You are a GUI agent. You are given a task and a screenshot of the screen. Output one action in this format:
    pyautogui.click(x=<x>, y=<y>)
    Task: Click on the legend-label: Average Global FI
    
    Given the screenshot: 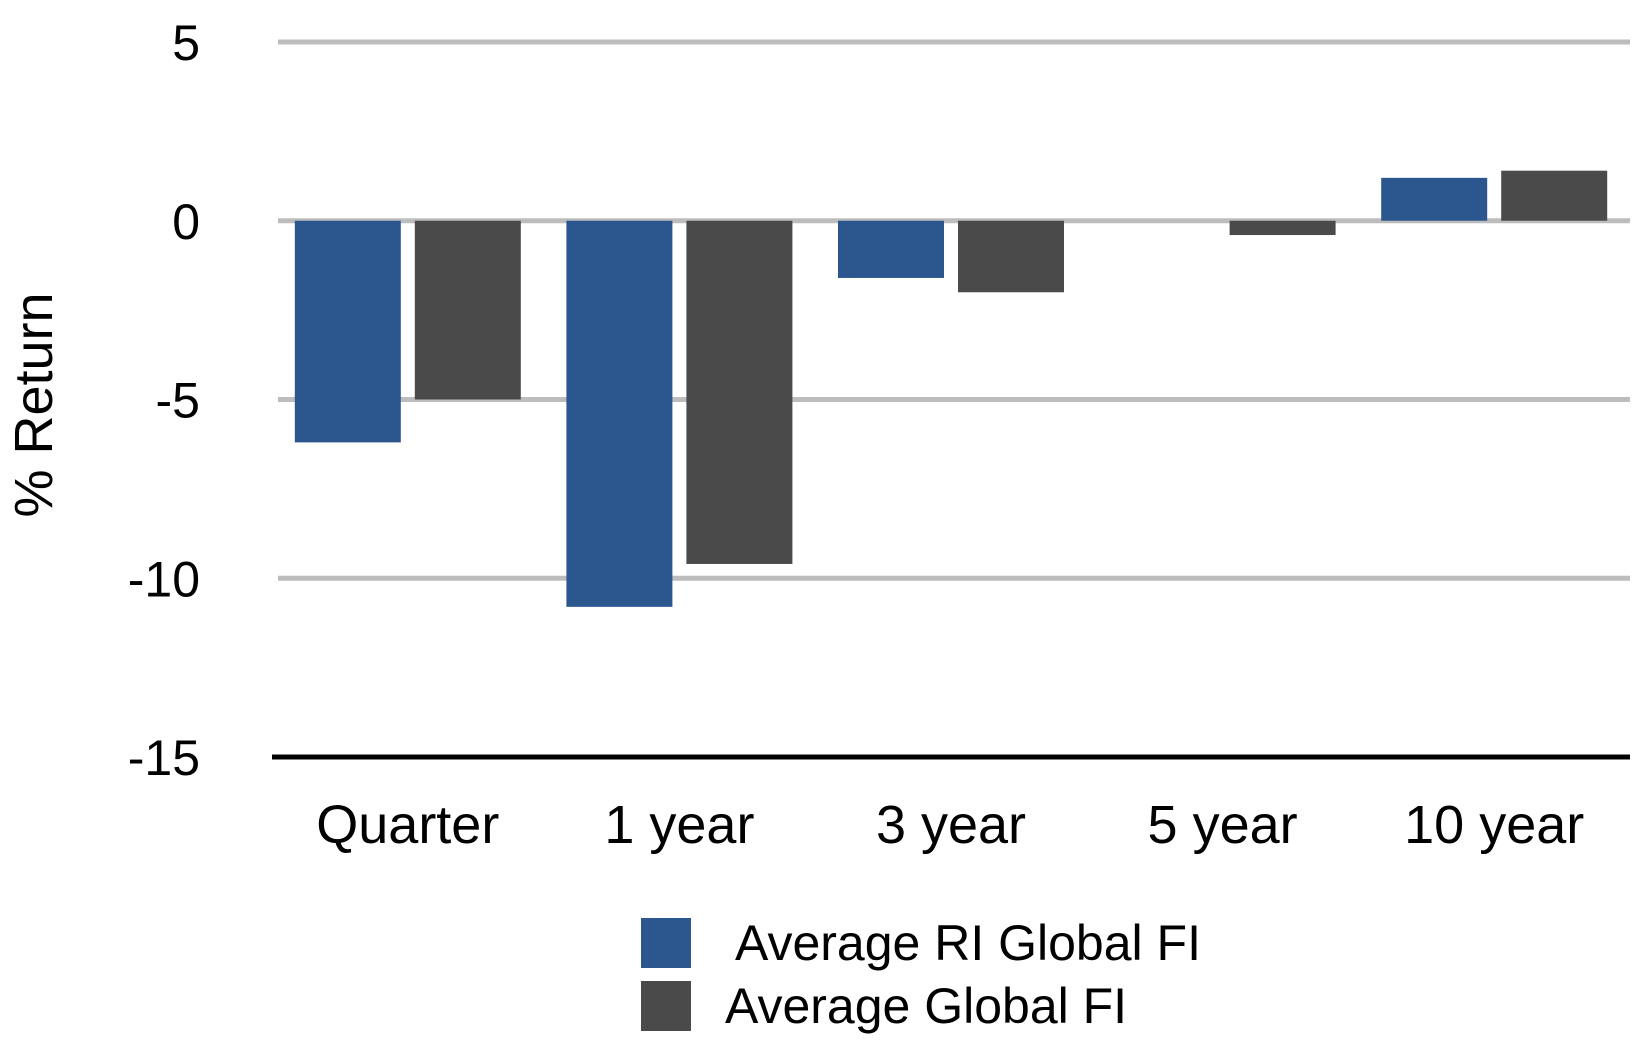 What is the action you would take?
    pyautogui.click(x=926, y=1006)
    